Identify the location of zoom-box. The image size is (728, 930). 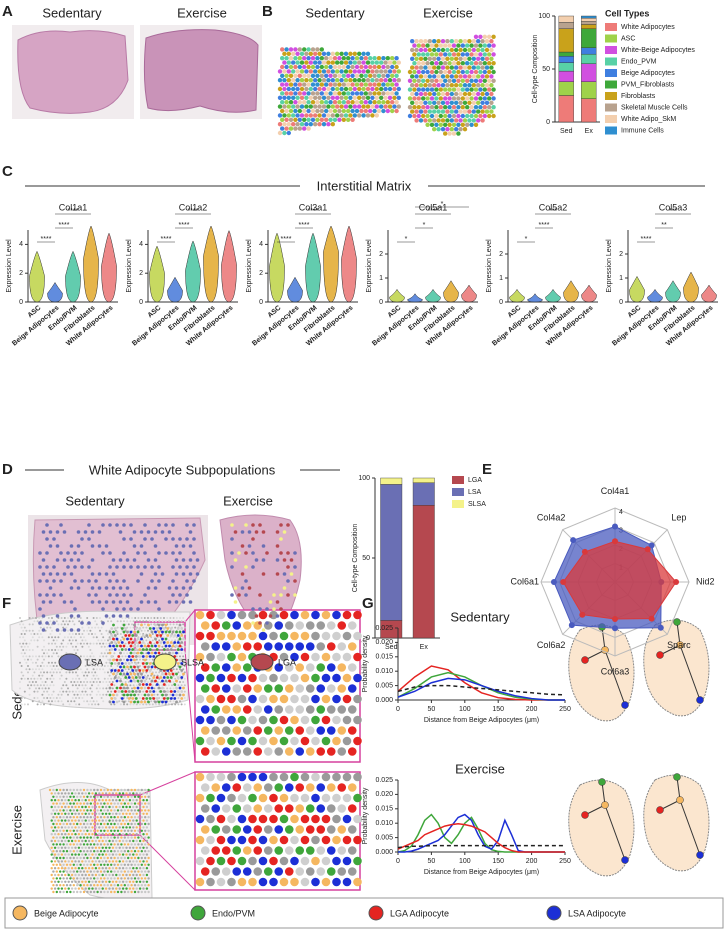
(117, 815).